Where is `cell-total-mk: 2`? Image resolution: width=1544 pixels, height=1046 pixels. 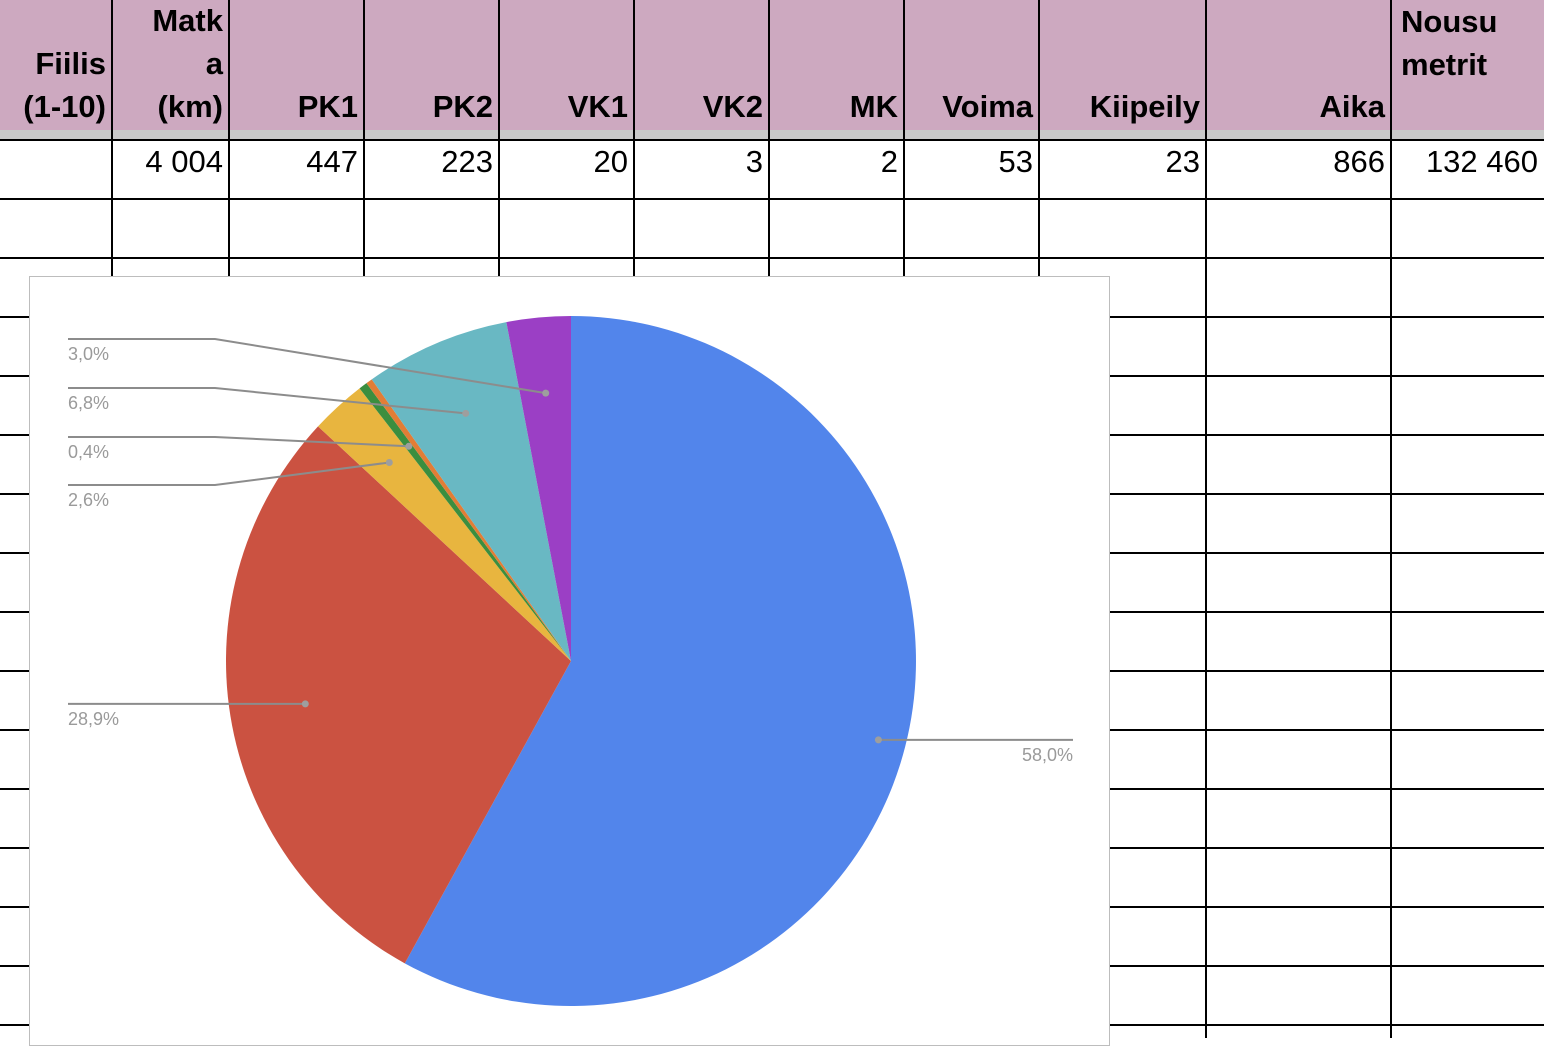
cell-total-mk: 2 is located at coordinates (889, 161).